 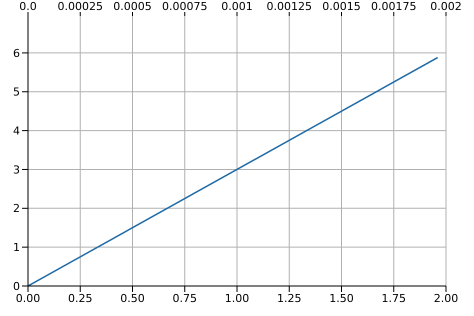 I want to click on x2-tick-label: 0.002, so click(x=446, y=6).